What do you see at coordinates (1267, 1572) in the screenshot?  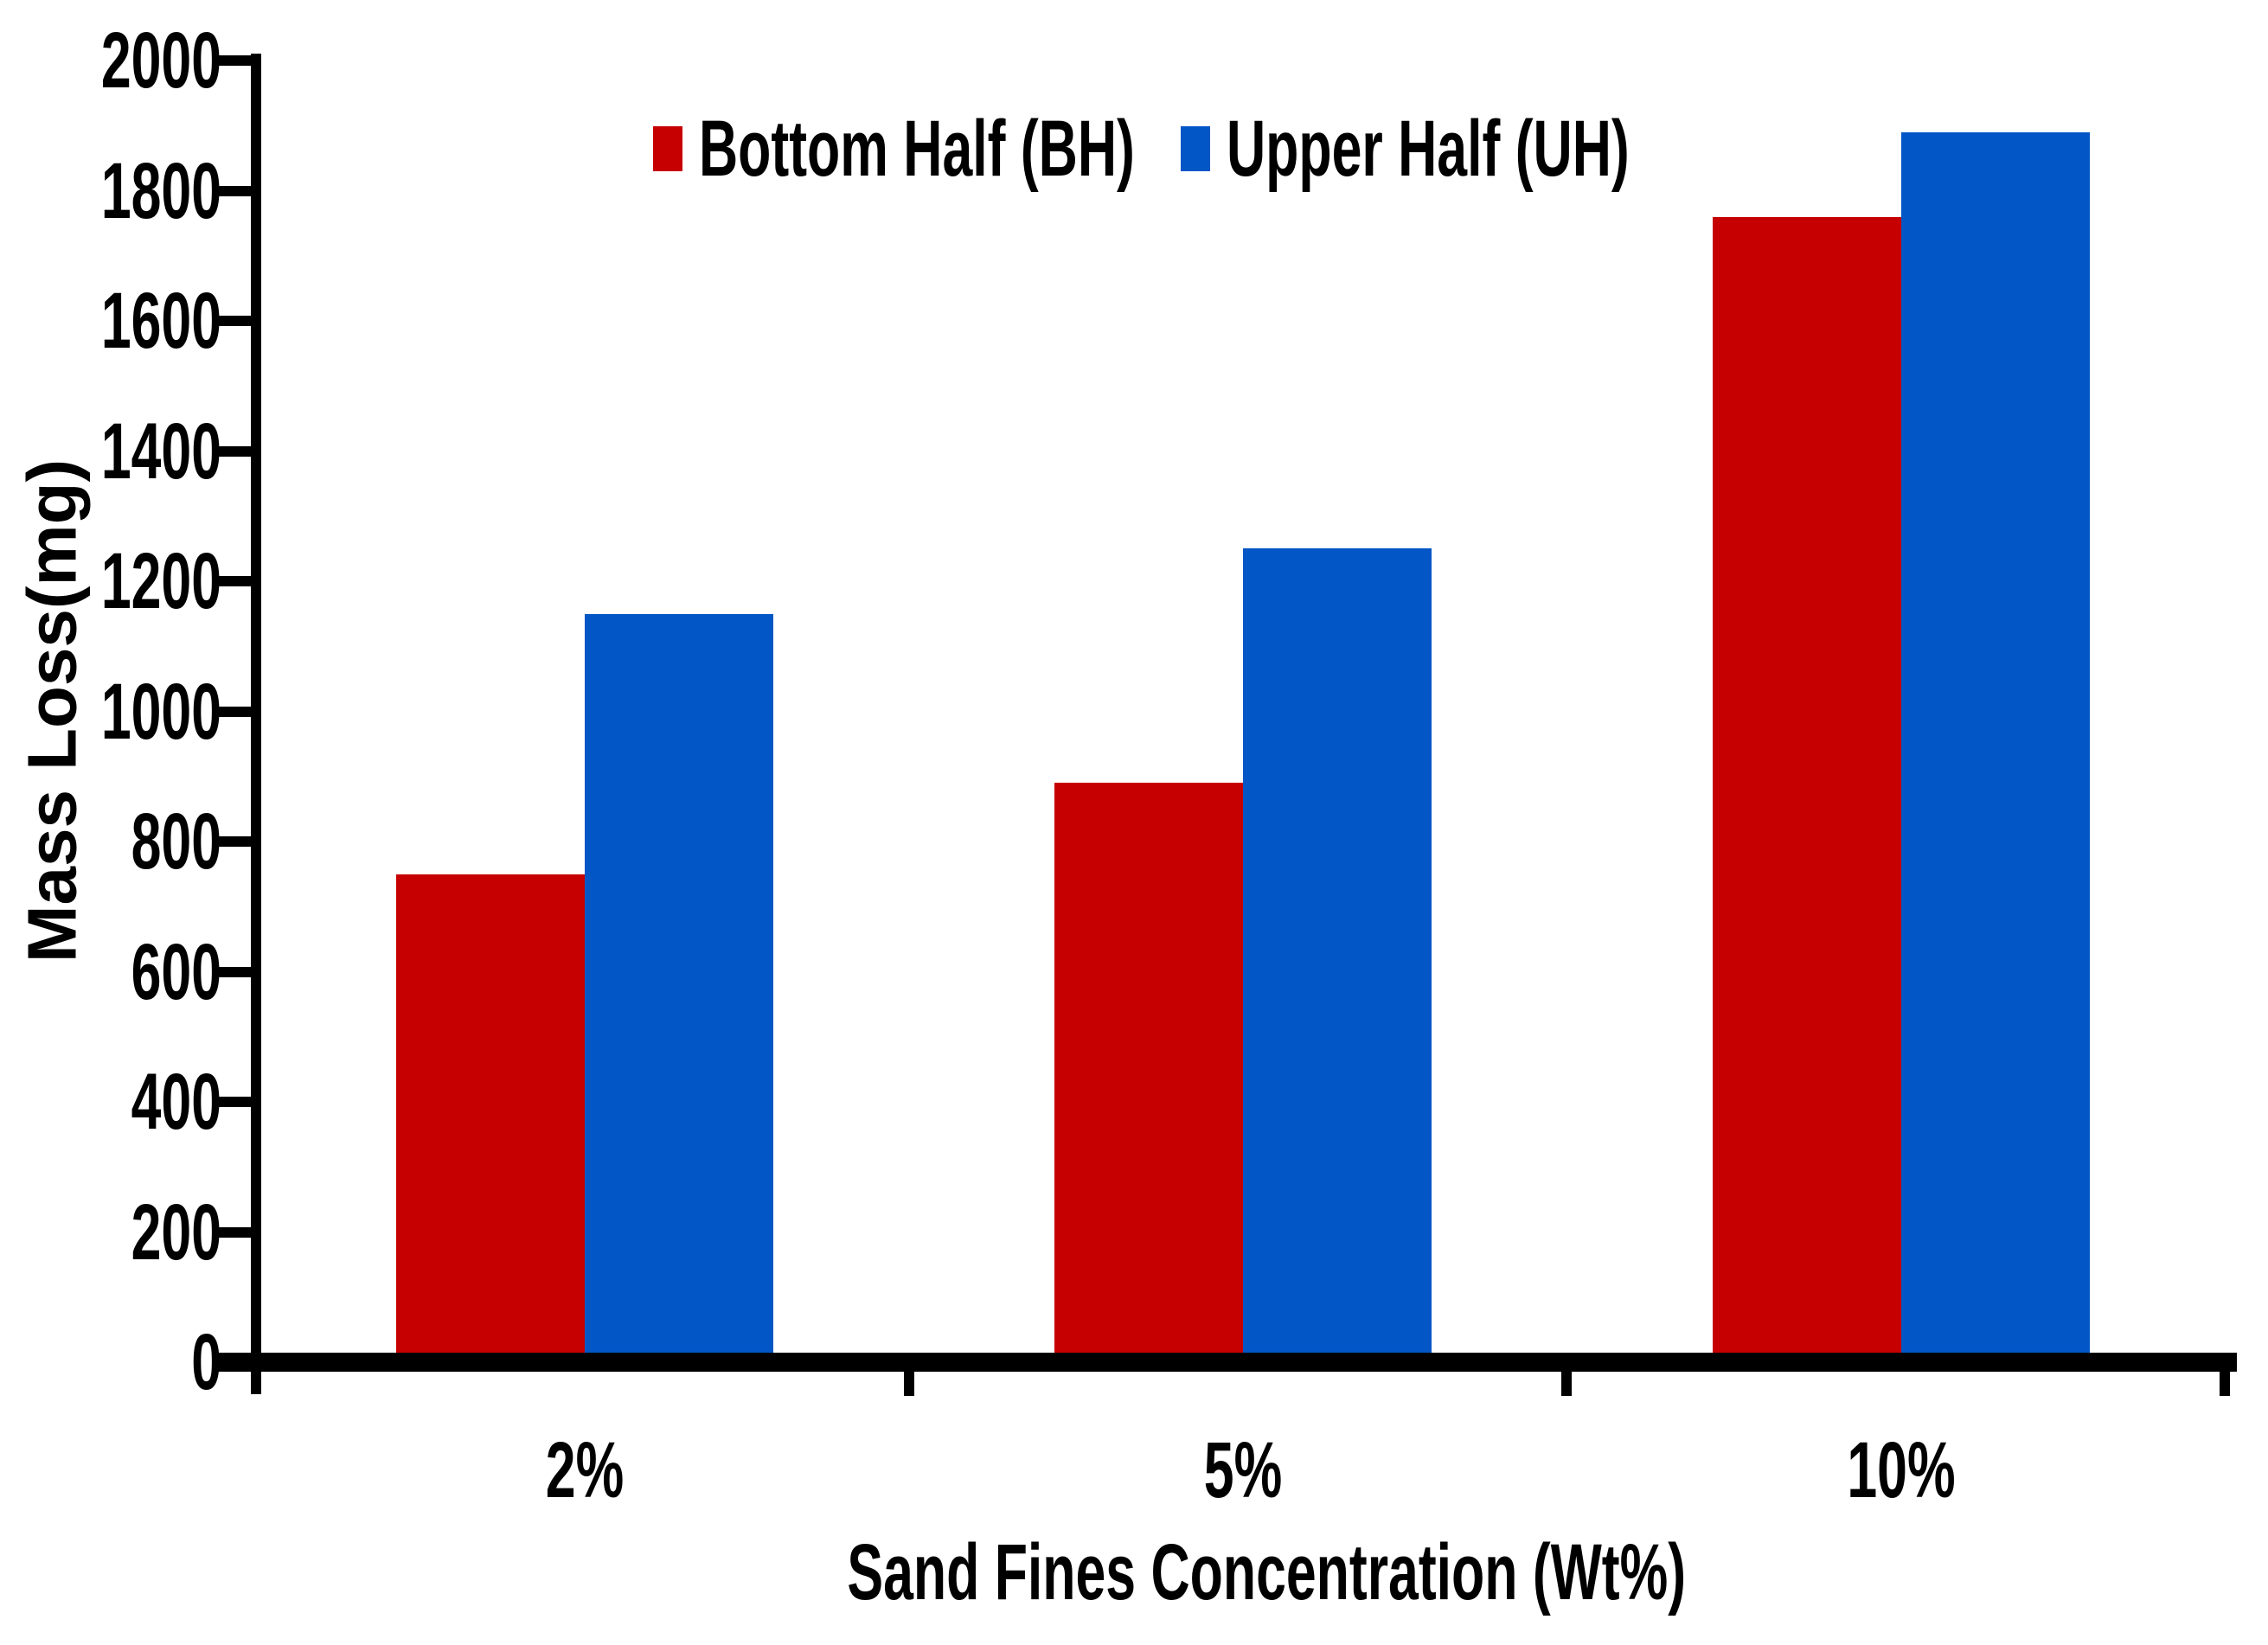 I see `x-axis-title: Sand Fines Concentration (Wt%)` at bounding box center [1267, 1572].